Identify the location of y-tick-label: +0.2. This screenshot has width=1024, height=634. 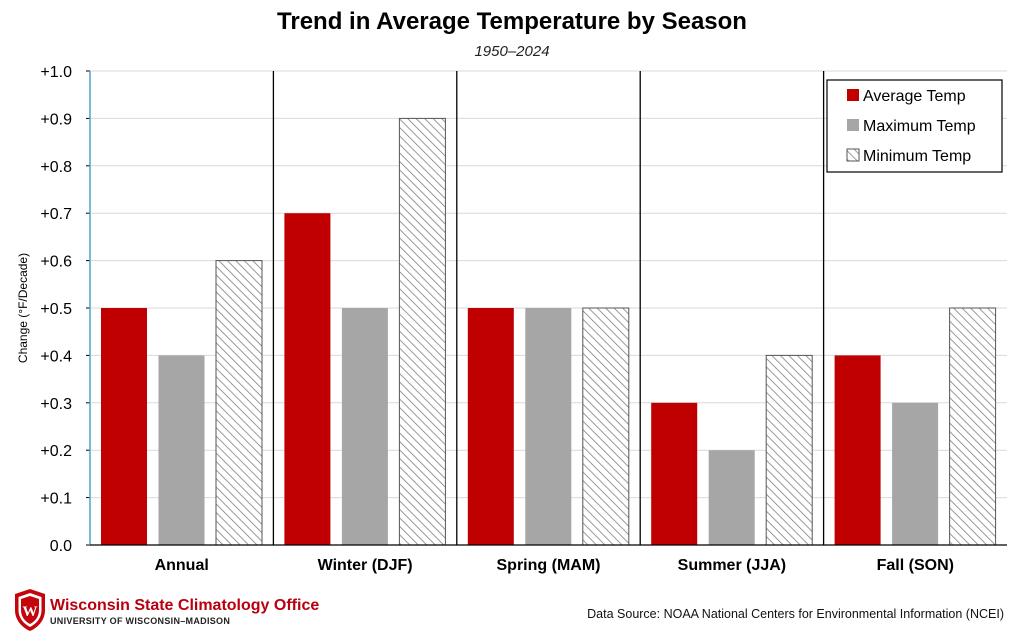
(56, 451).